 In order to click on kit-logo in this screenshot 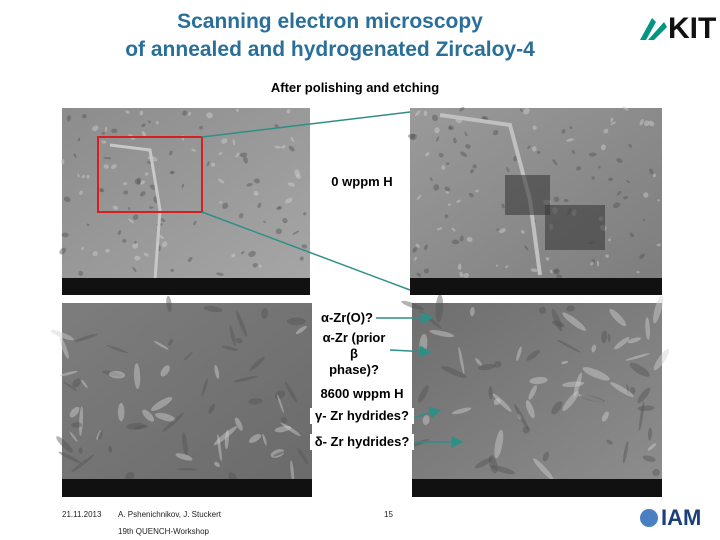, I will do `click(653, 29)`.